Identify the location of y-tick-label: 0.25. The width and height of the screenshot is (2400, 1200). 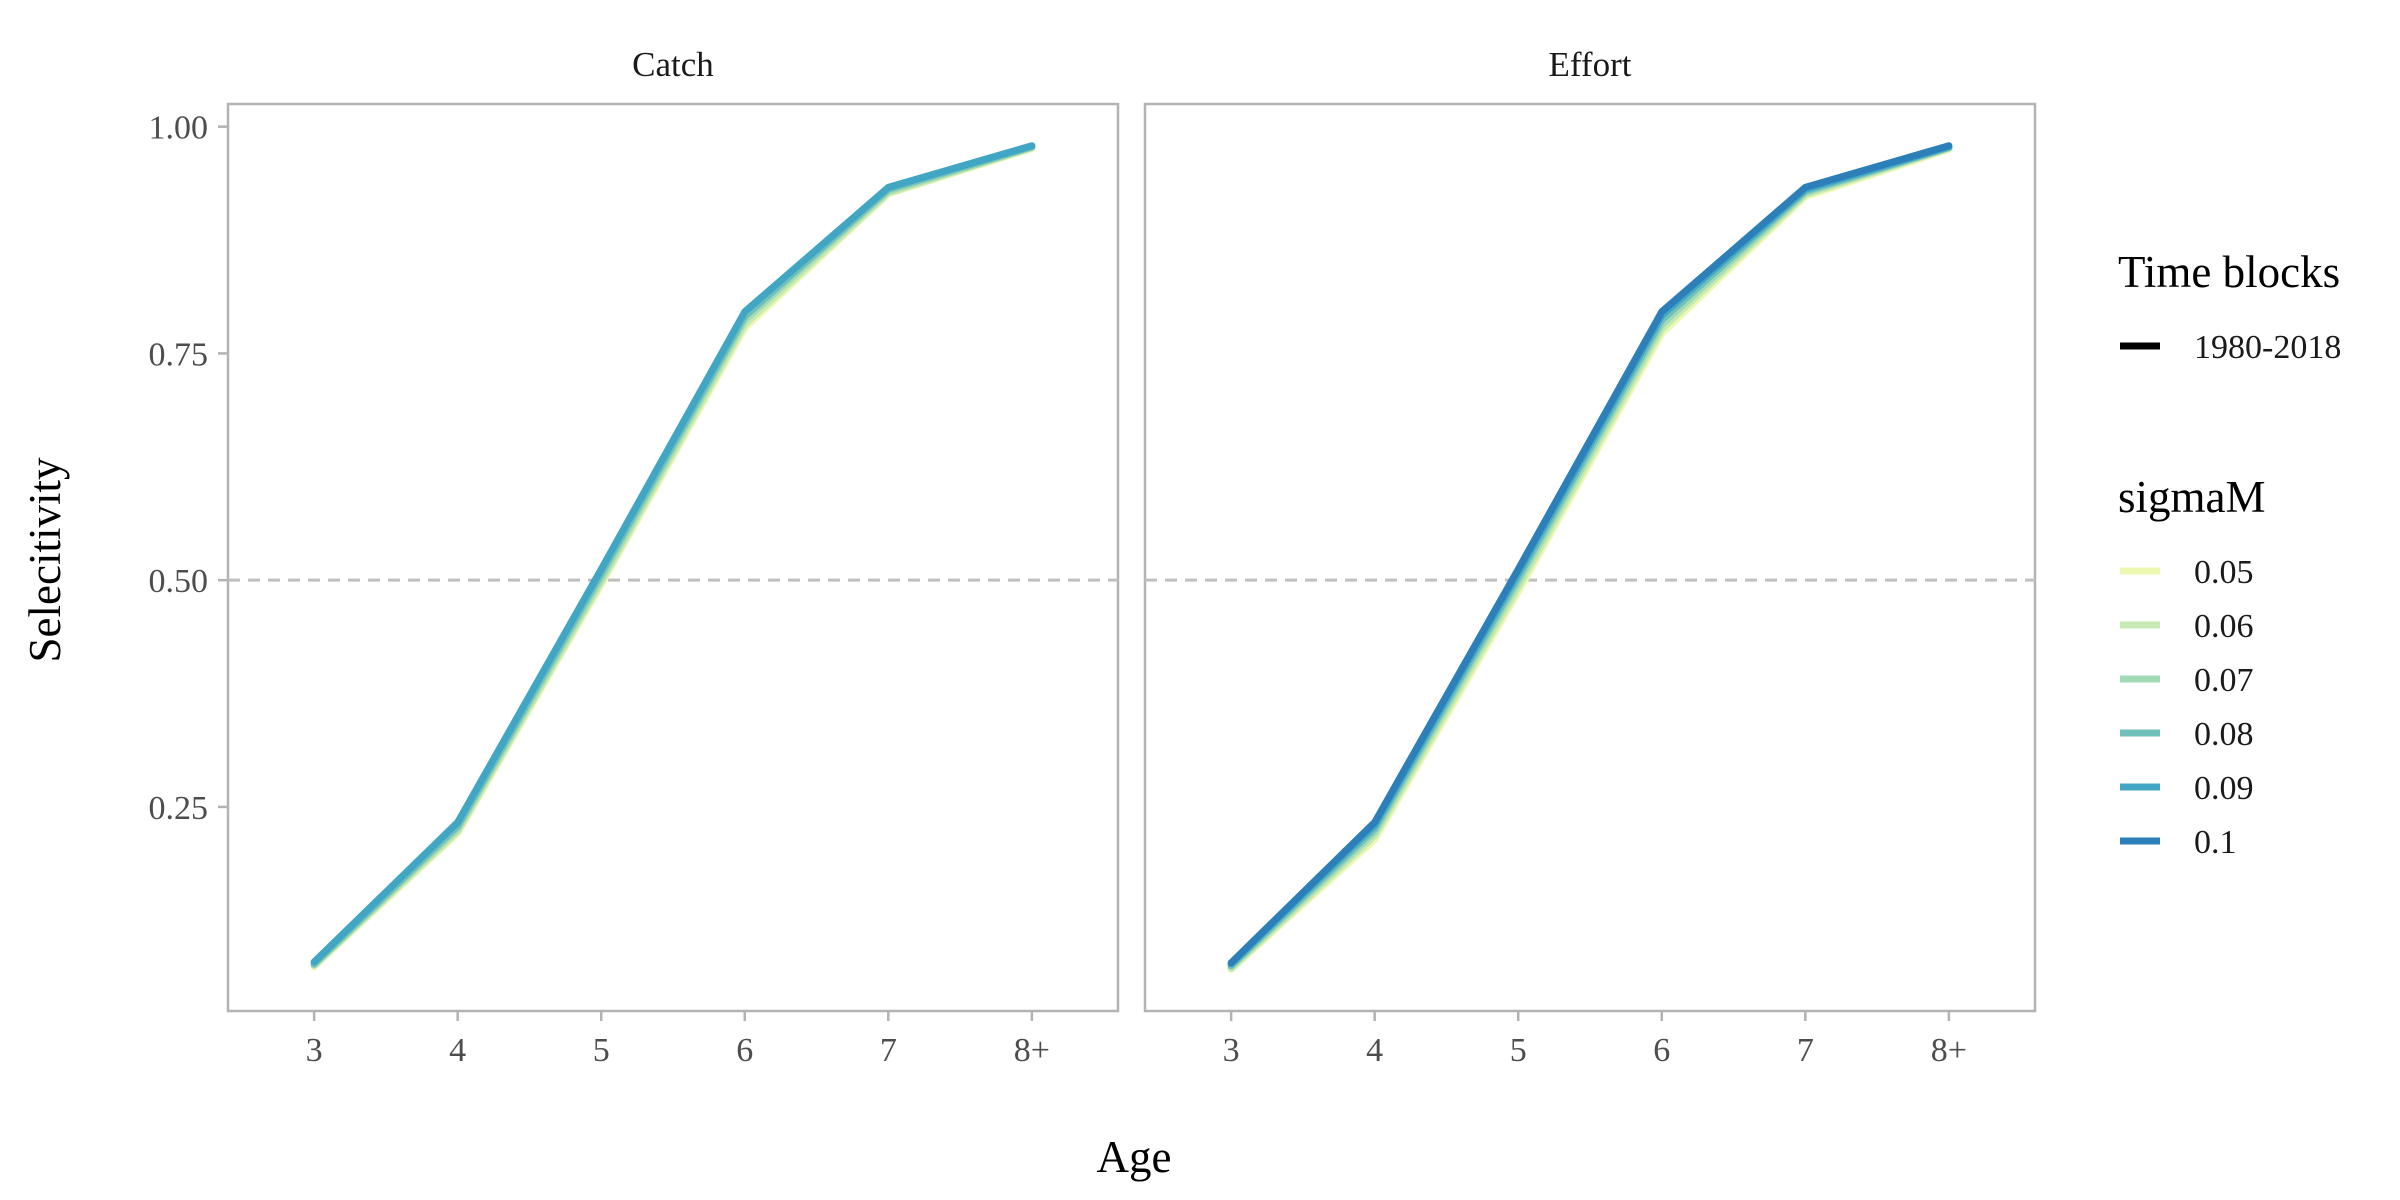
(179, 808).